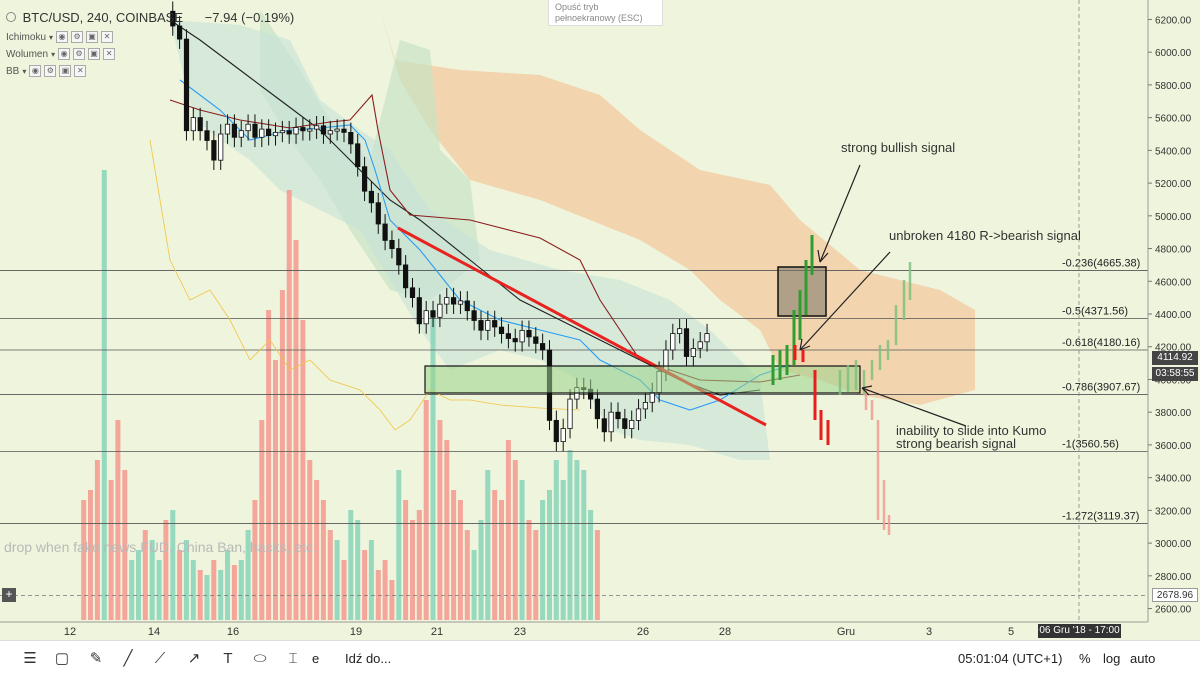 The image size is (1200, 676). I want to click on fullscreen-exit-hint: Opuść tryb pełnoekranowy (ESC), so click(605, 13).